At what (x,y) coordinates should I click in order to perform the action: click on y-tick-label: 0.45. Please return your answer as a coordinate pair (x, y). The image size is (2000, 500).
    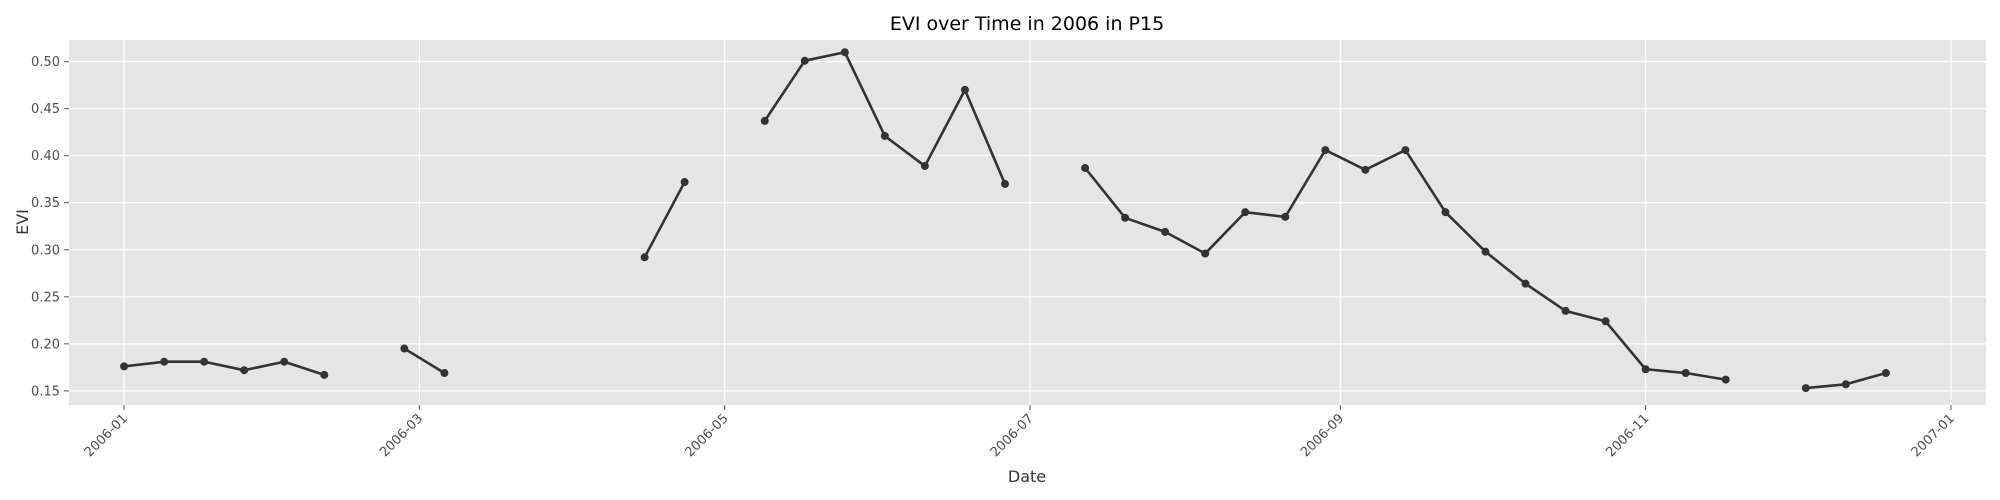
    Looking at the image, I should click on (45, 109).